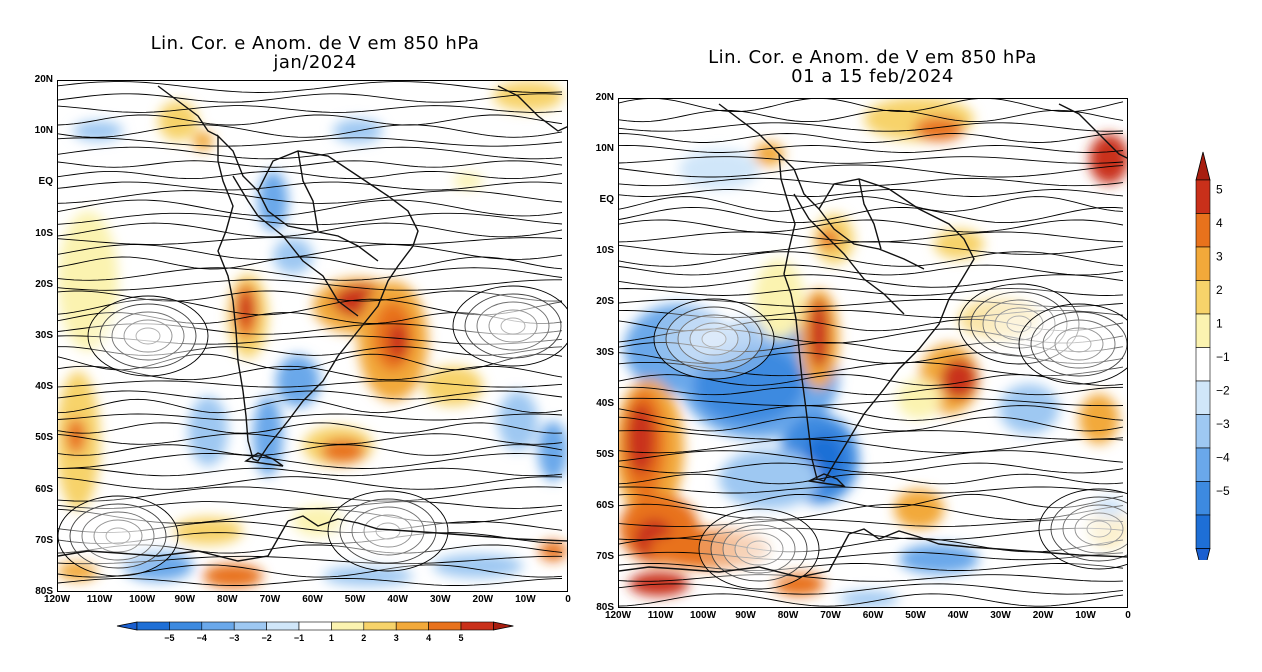 The image size is (1262, 672). Describe the element at coordinates (44, 284) in the screenshot. I see `lat-label: 20S` at that location.